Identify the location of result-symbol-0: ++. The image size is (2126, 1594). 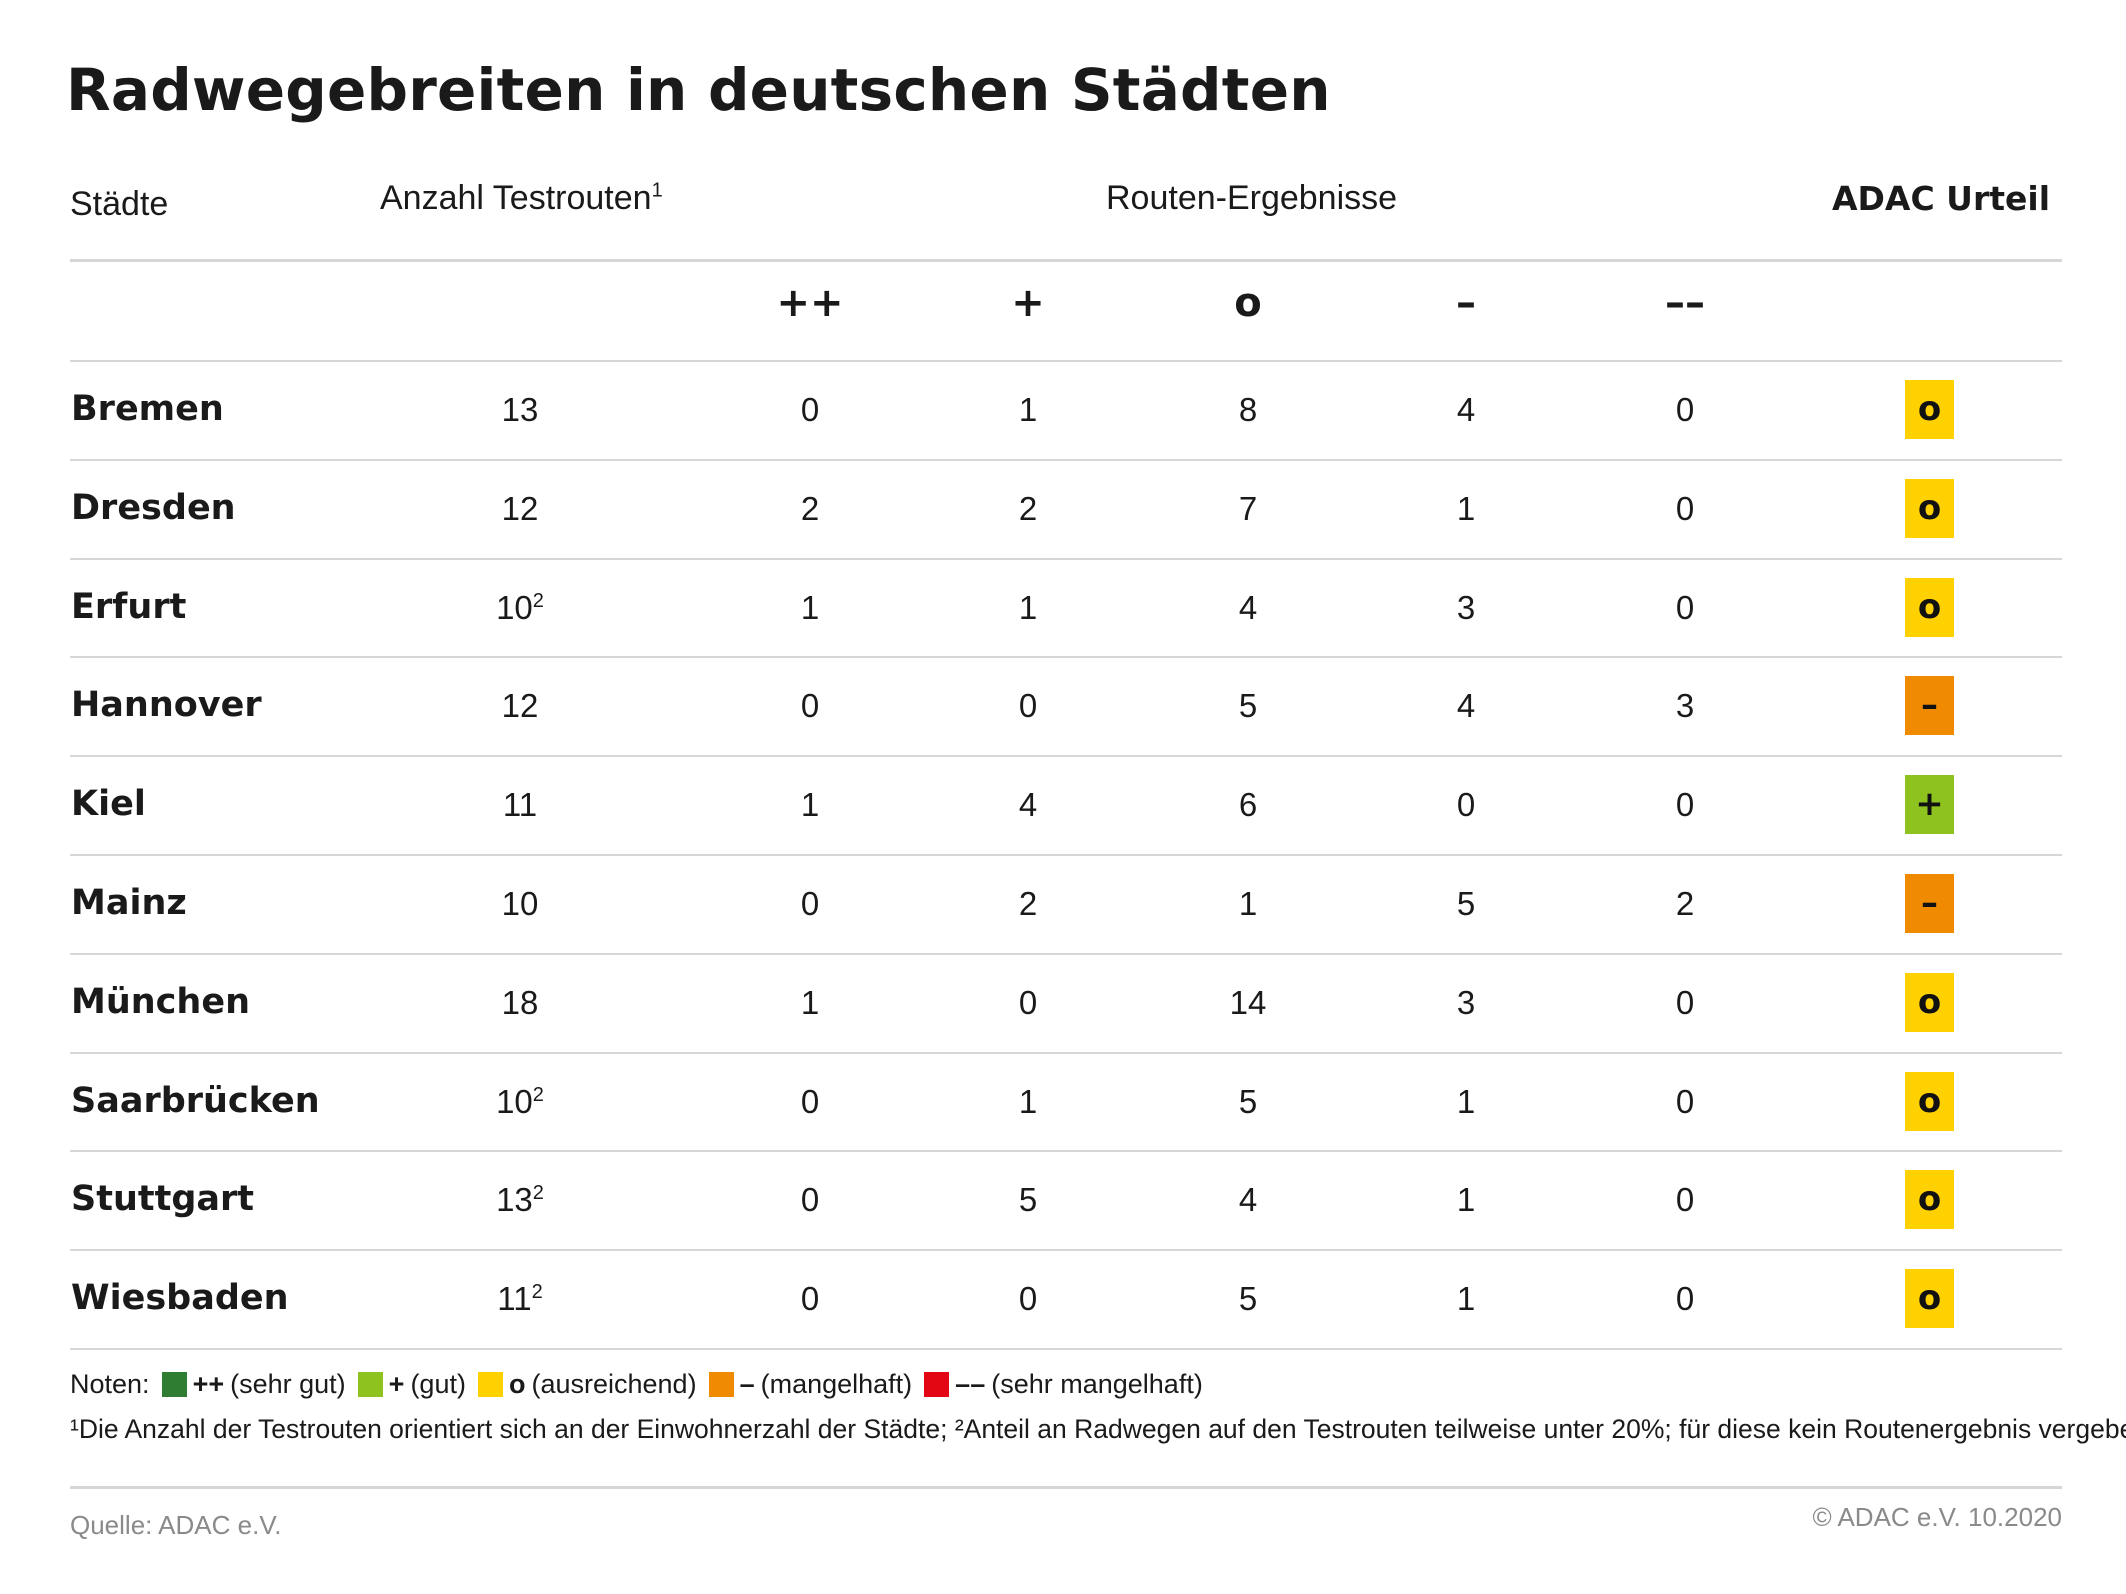
(810, 303).